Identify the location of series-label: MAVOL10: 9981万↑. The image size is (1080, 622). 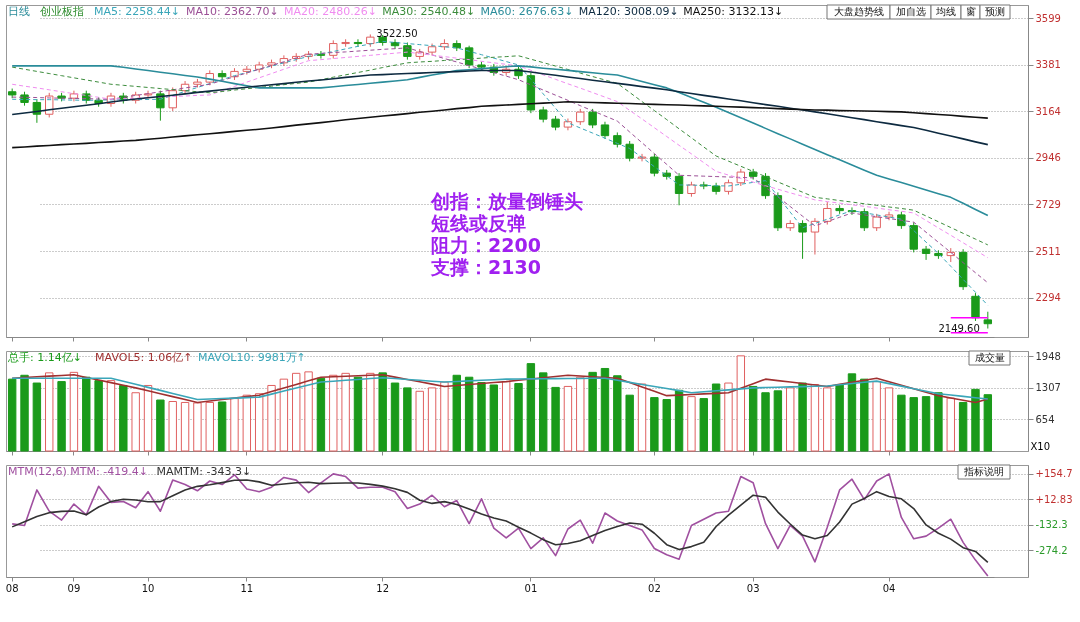
(252, 357).